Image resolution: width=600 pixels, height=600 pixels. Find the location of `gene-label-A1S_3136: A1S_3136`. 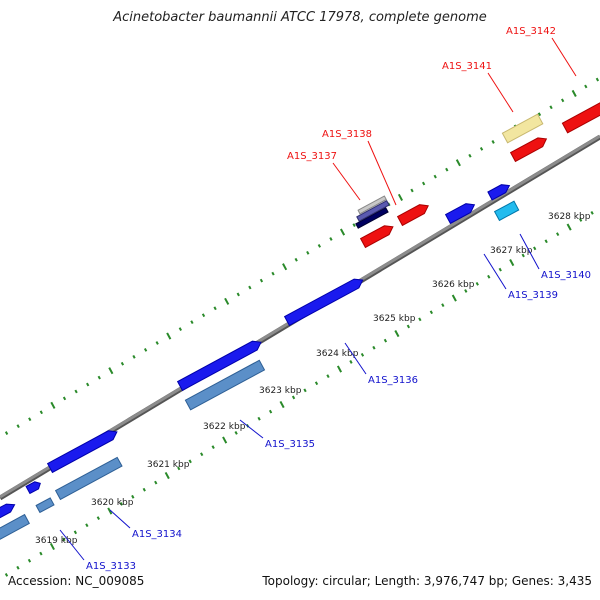

gene-label-A1S_3136: A1S_3136 is located at coordinates (393, 380).